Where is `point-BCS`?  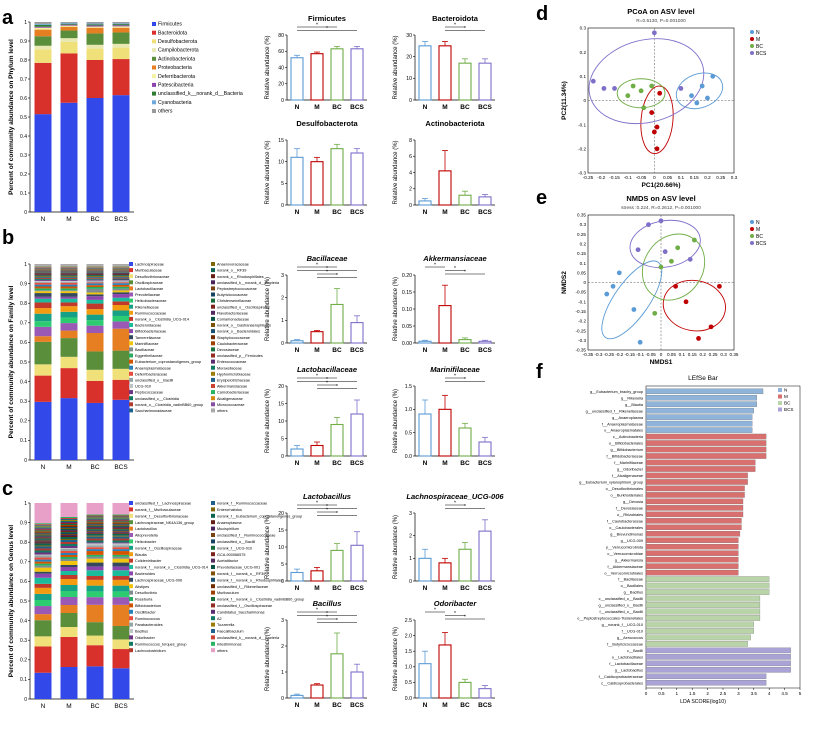 point-BCS is located at coordinates (690, 259).